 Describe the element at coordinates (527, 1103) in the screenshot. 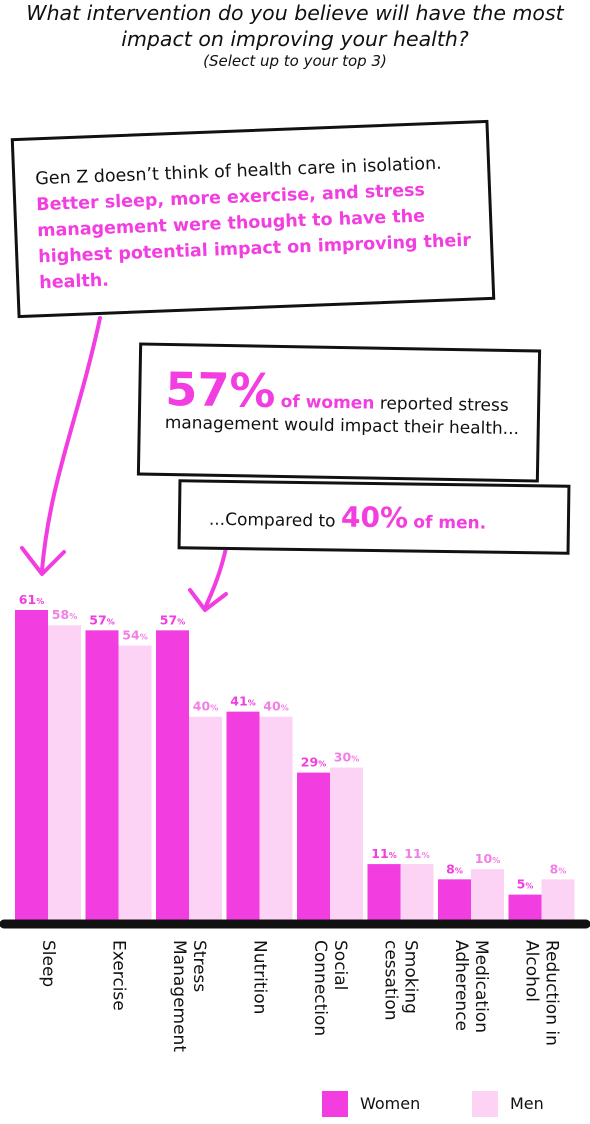

I see `legend-label-men: Men` at that location.